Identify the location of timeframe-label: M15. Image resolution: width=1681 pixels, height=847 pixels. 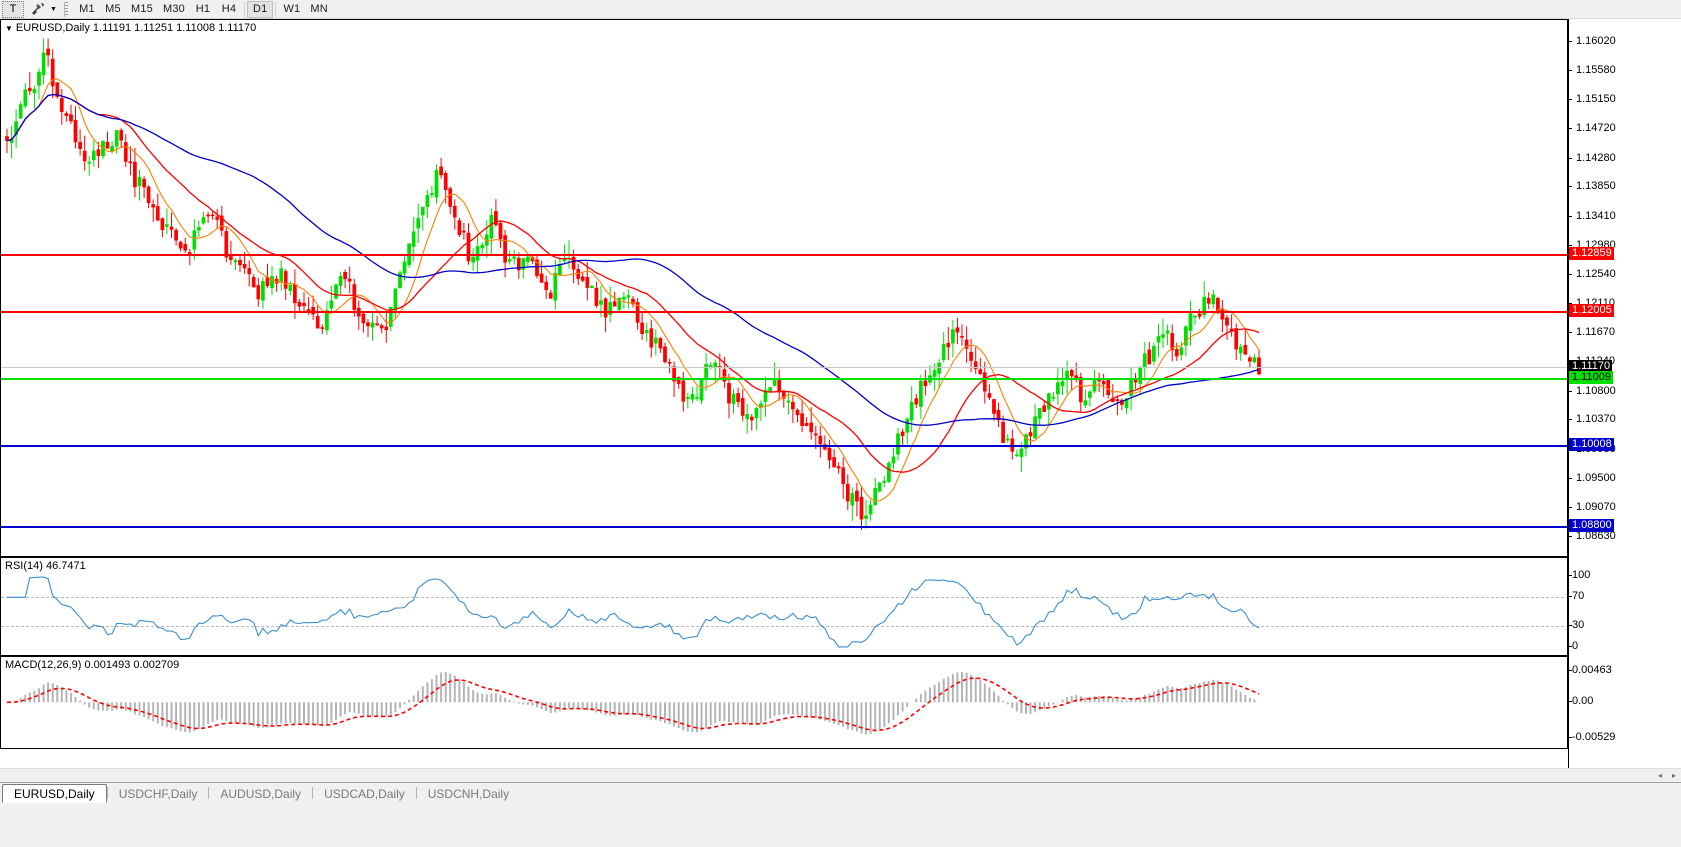
(142, 9).